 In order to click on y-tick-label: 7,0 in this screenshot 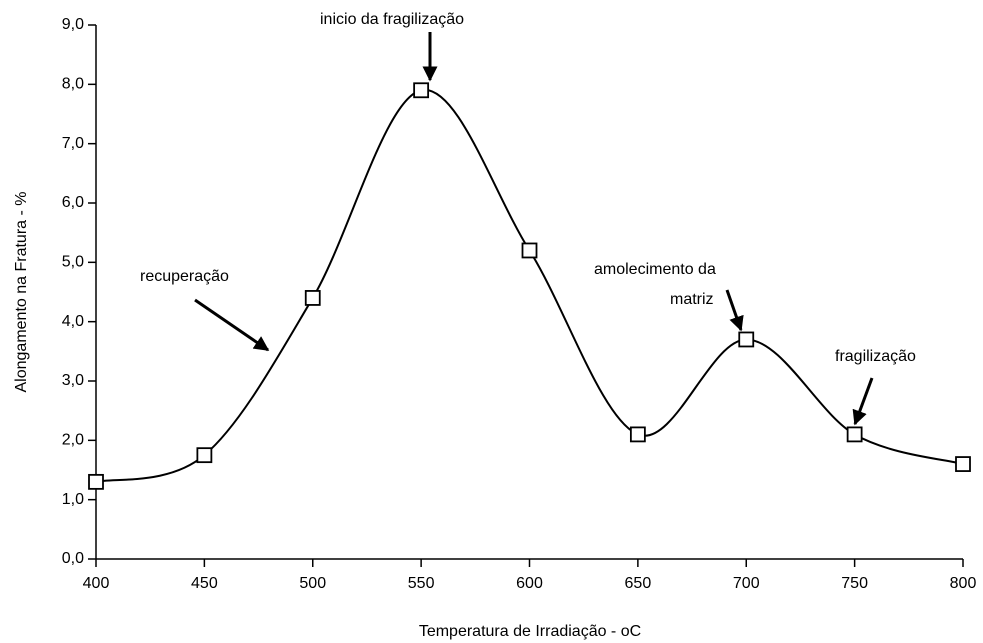, I will do `click(73, 143)`.